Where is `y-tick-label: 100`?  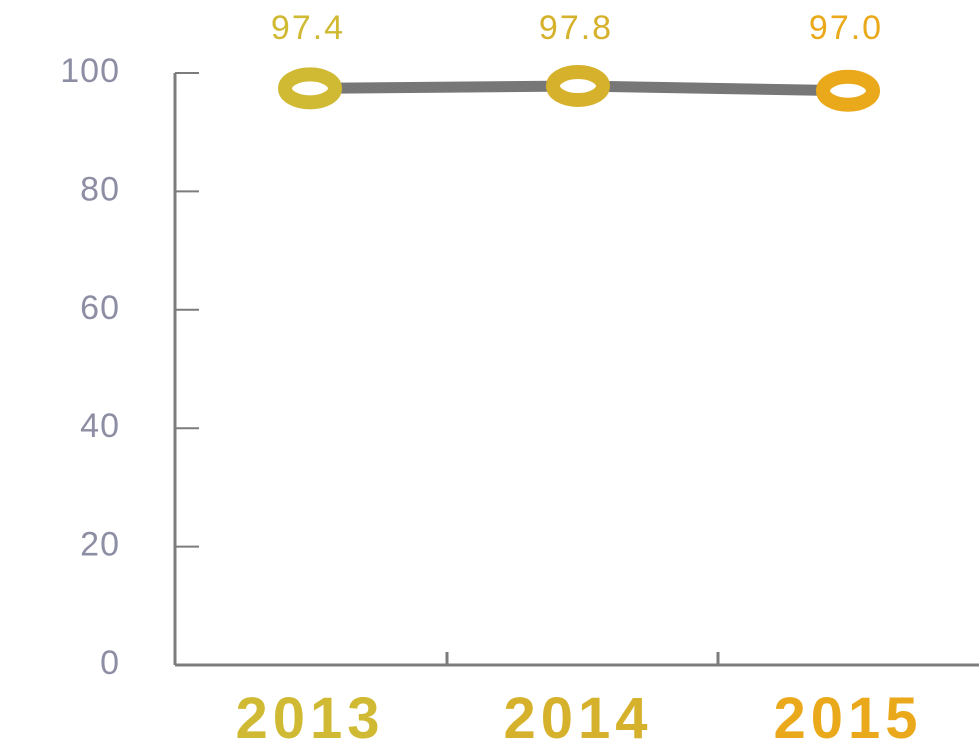 y-tick-label: 100 is located at coordinates (90, 71).